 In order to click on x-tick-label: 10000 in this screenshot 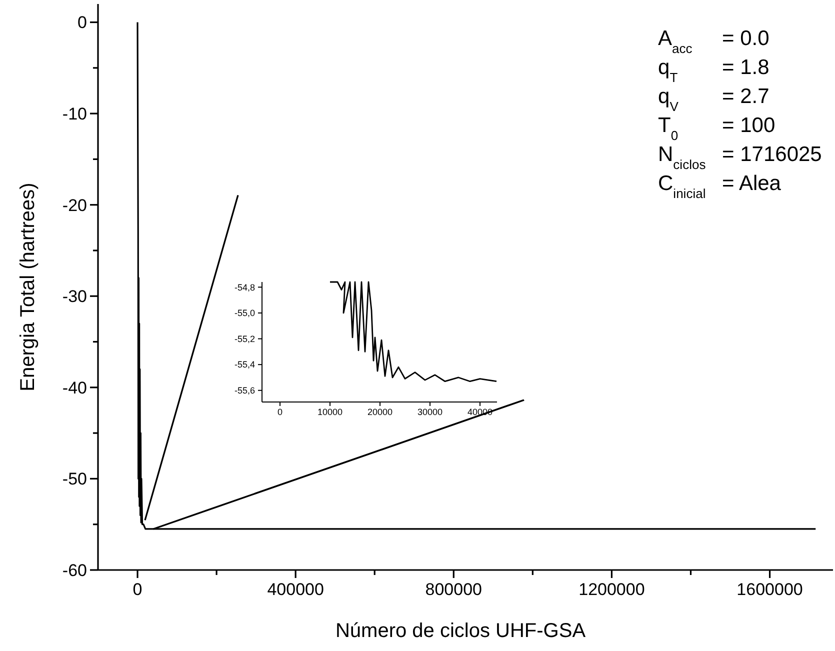, I will do `click(330, 412)`.